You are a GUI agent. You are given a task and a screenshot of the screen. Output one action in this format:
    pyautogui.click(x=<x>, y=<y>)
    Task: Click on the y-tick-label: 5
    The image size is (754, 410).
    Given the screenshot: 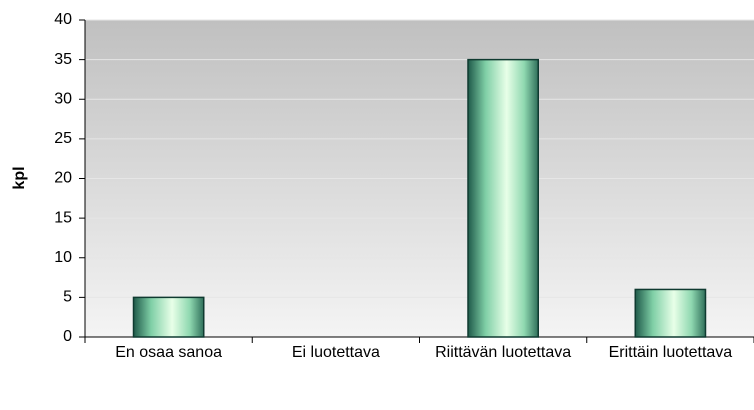 What is the action you would take?
    pyautogui.click(x=67, y=297)
    